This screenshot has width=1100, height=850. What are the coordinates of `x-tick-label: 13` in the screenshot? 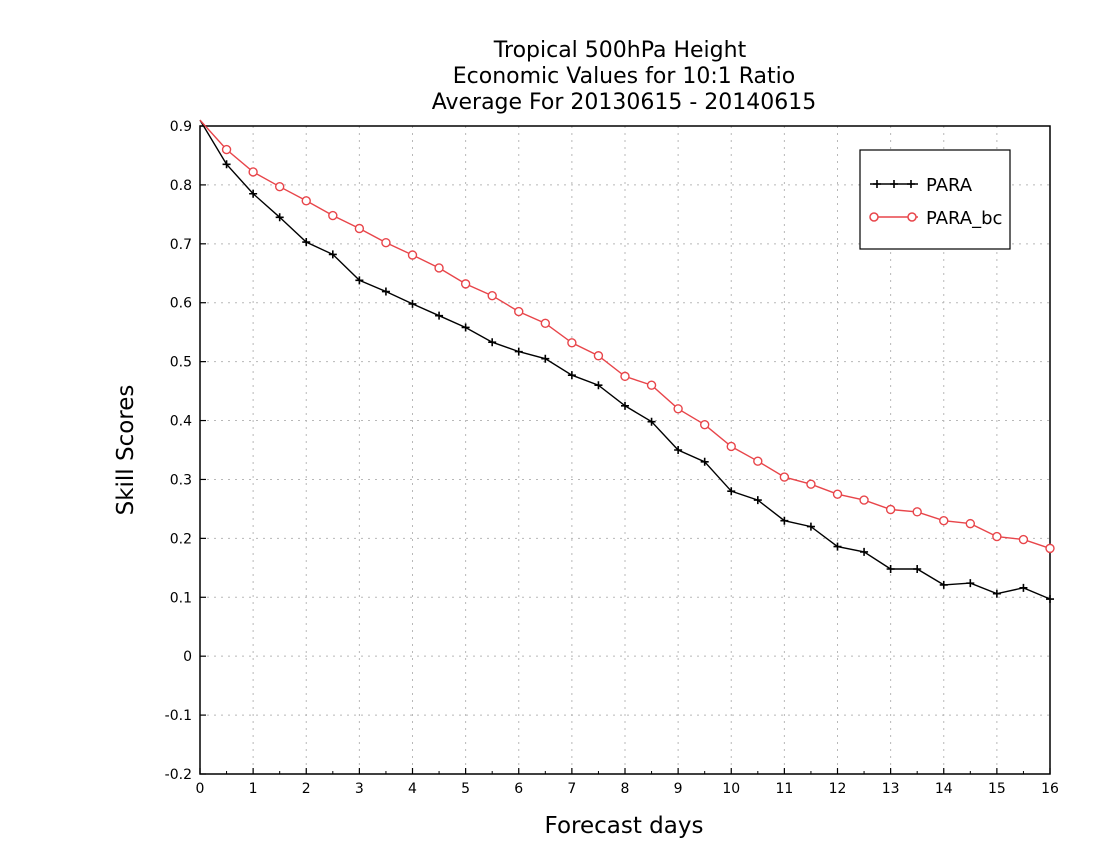 It's located at (891, 789).